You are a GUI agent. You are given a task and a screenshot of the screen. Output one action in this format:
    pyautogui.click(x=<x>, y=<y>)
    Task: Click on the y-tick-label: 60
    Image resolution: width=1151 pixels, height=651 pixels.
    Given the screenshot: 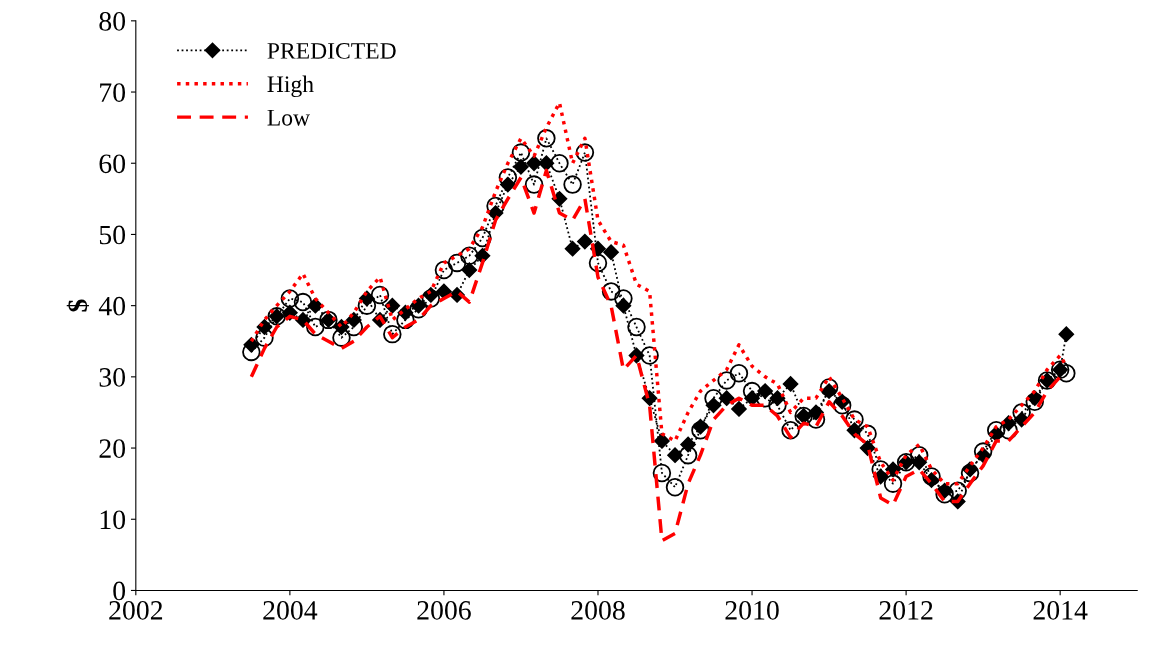 What is the action you would take?
    pyautogui.click(x=112, y=164)
    